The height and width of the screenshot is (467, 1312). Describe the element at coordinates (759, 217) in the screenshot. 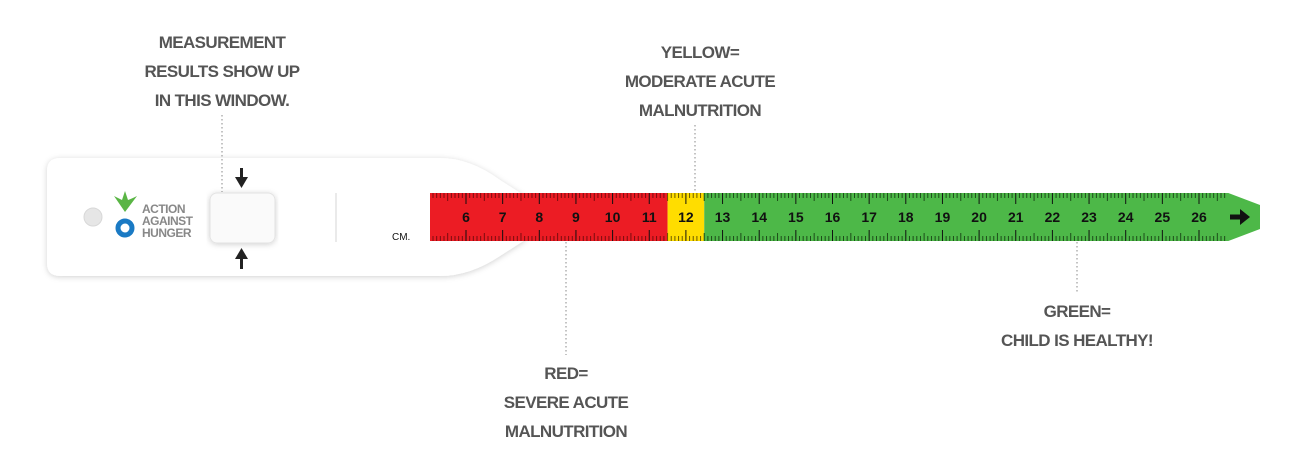

I see `tape-number-14: 14` at that location.